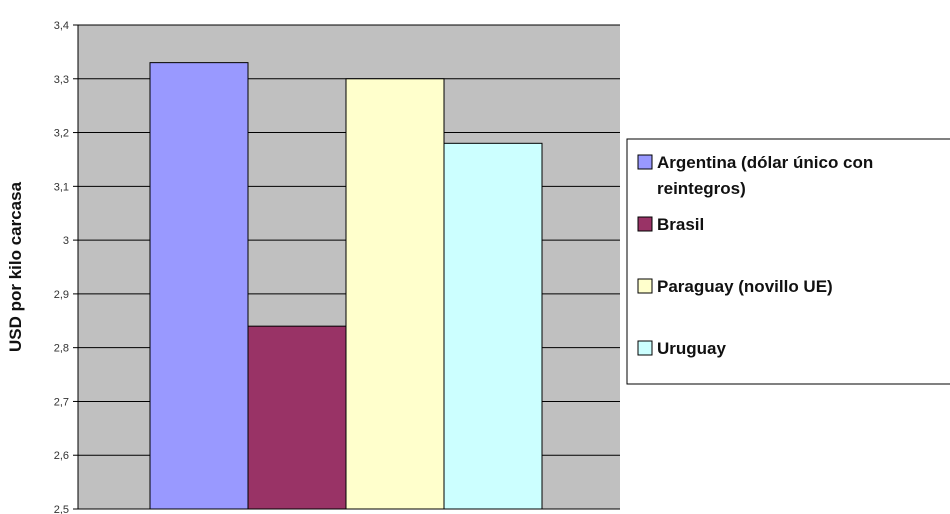  What do you see at coordinates (61, 295) in the screenshot?
I see `y-tick-label: 2,9` at bounding box center [61, 295].